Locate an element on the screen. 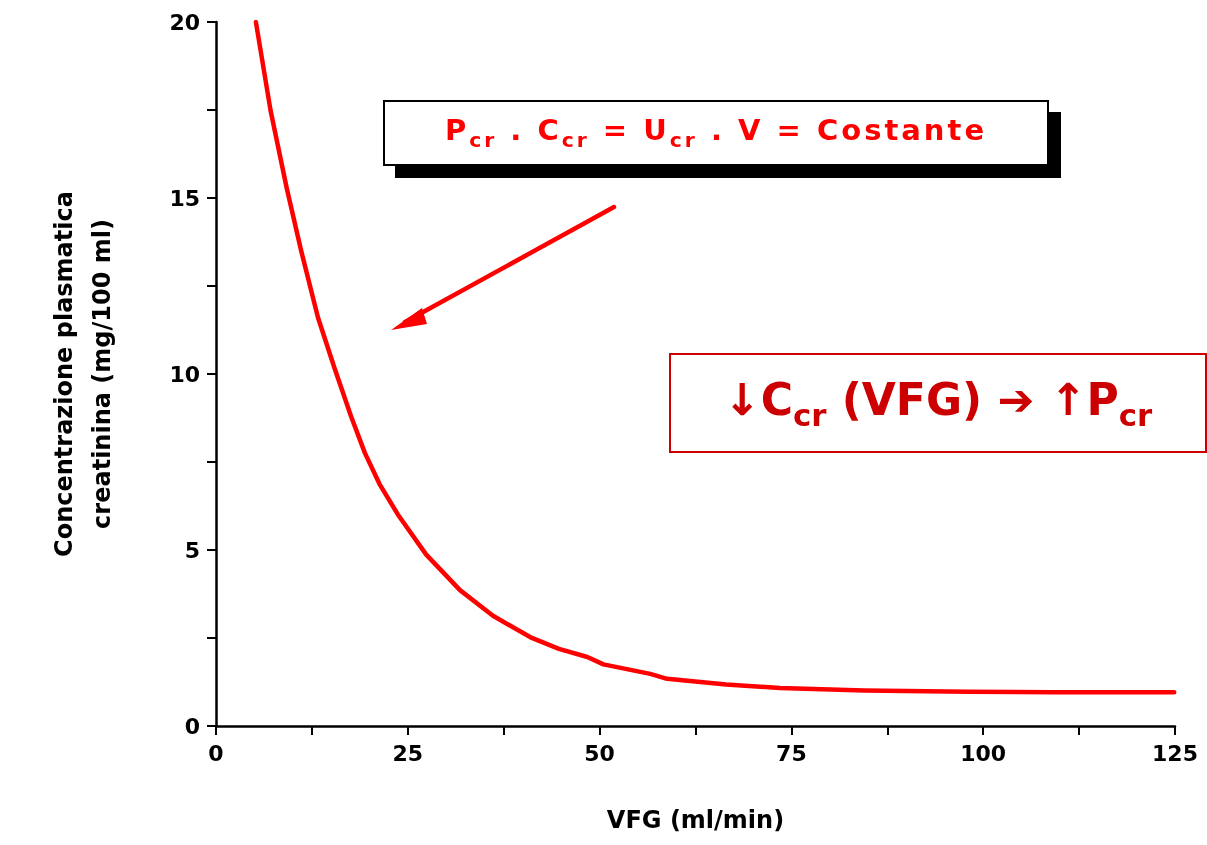 Image resolution: width=1207 pixels, height=845 pixels. text-box: ↓C$_{cr}$ (VFG) ➔ ↑P$_{cr}$ is located at coordinates (938, 403).